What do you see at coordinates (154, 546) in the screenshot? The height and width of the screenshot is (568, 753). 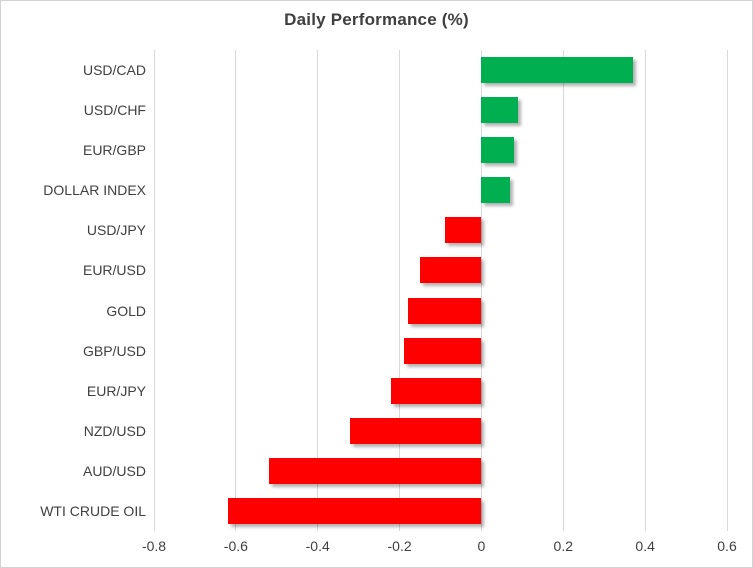 I see `x-tick-label: -0.8` at bounding box center [154, 546].